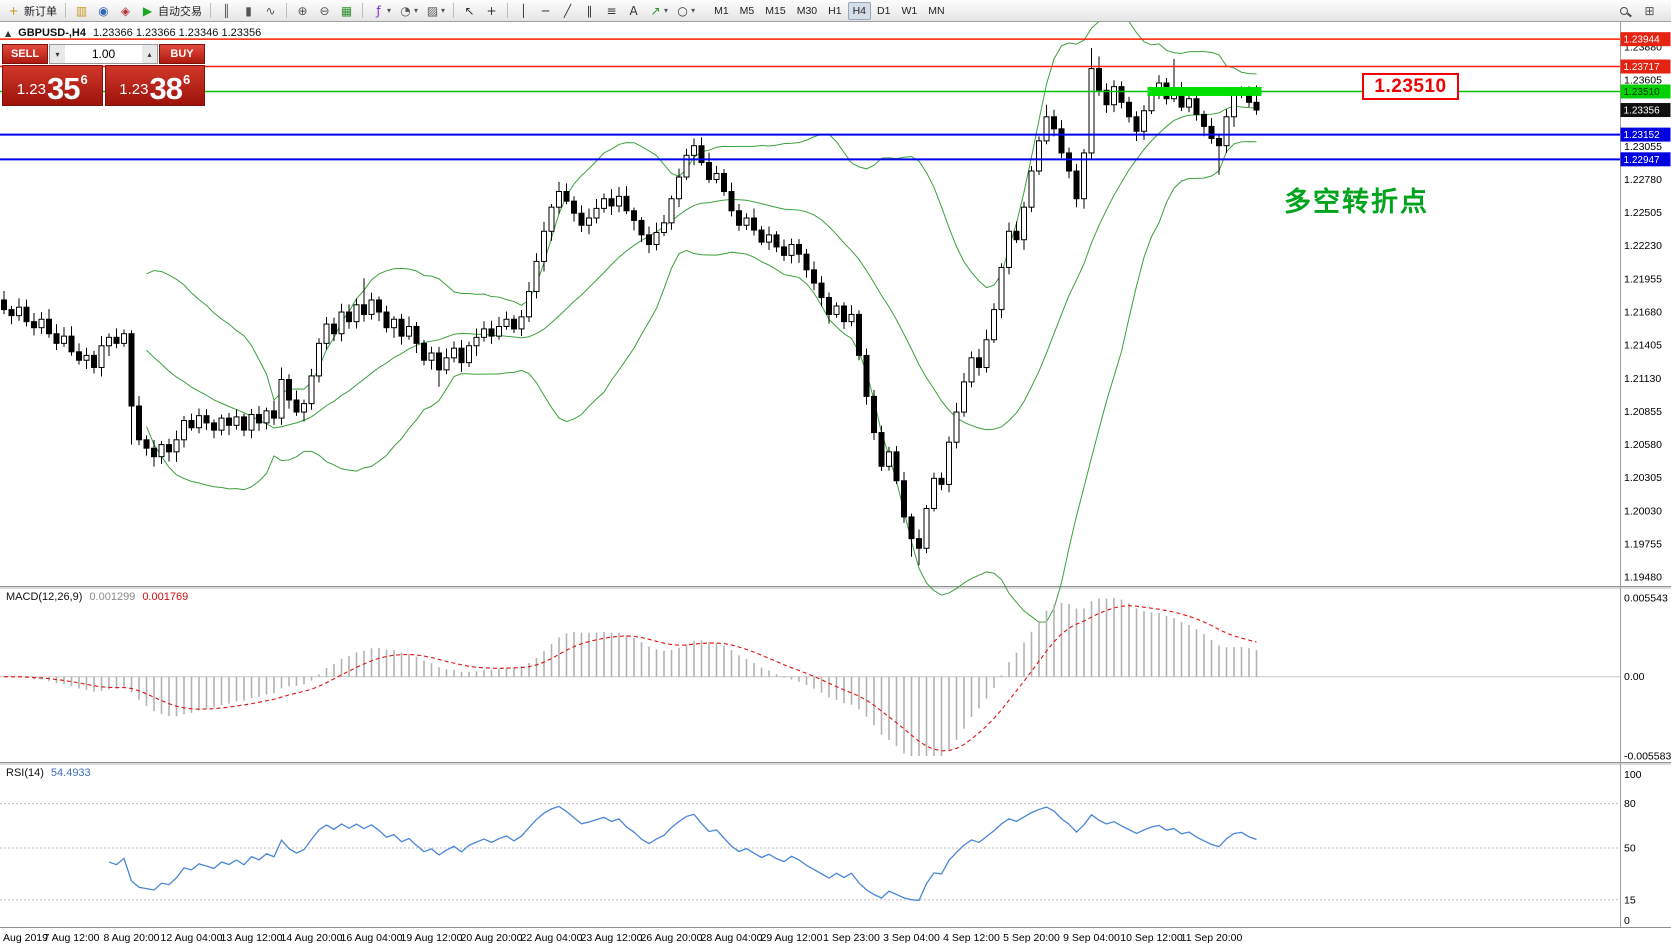  I want to click on timeframe-w1: W1, so click(909, 10).